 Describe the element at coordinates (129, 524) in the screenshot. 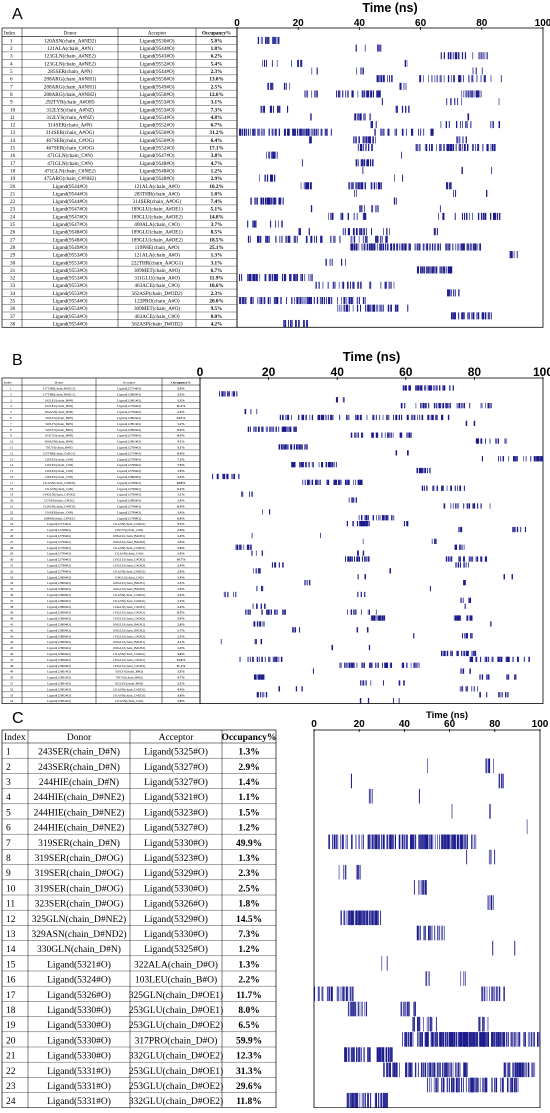

I see `table-cell-acceptor: 131ASN(chain_C#OD1)` at that location.